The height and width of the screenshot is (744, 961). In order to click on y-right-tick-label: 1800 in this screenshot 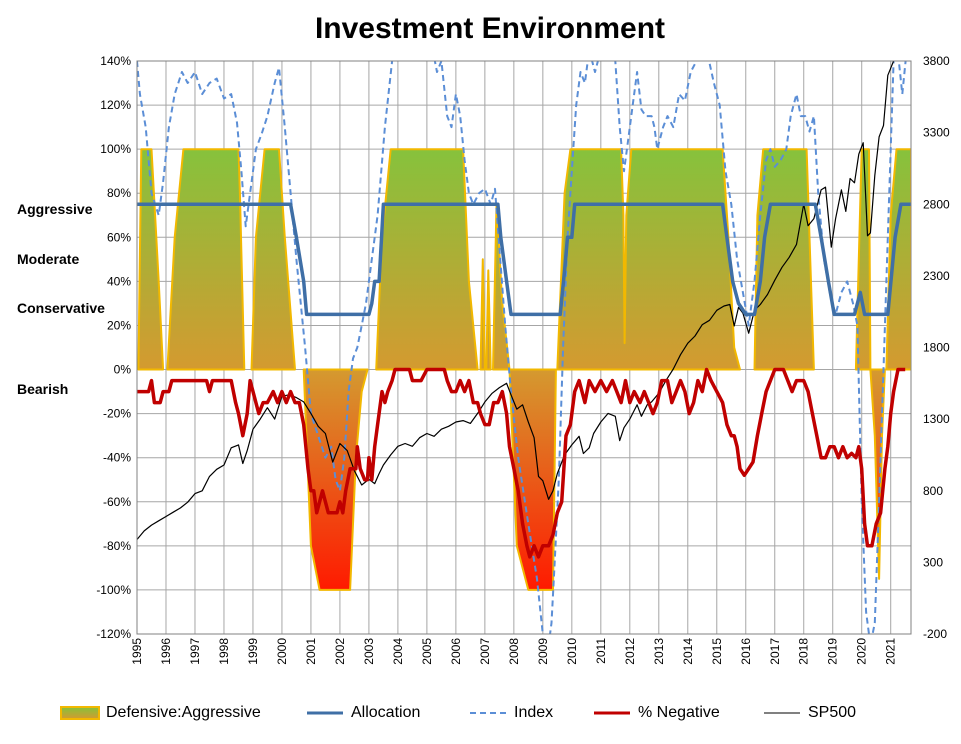, I will do `click(936, 348)`.